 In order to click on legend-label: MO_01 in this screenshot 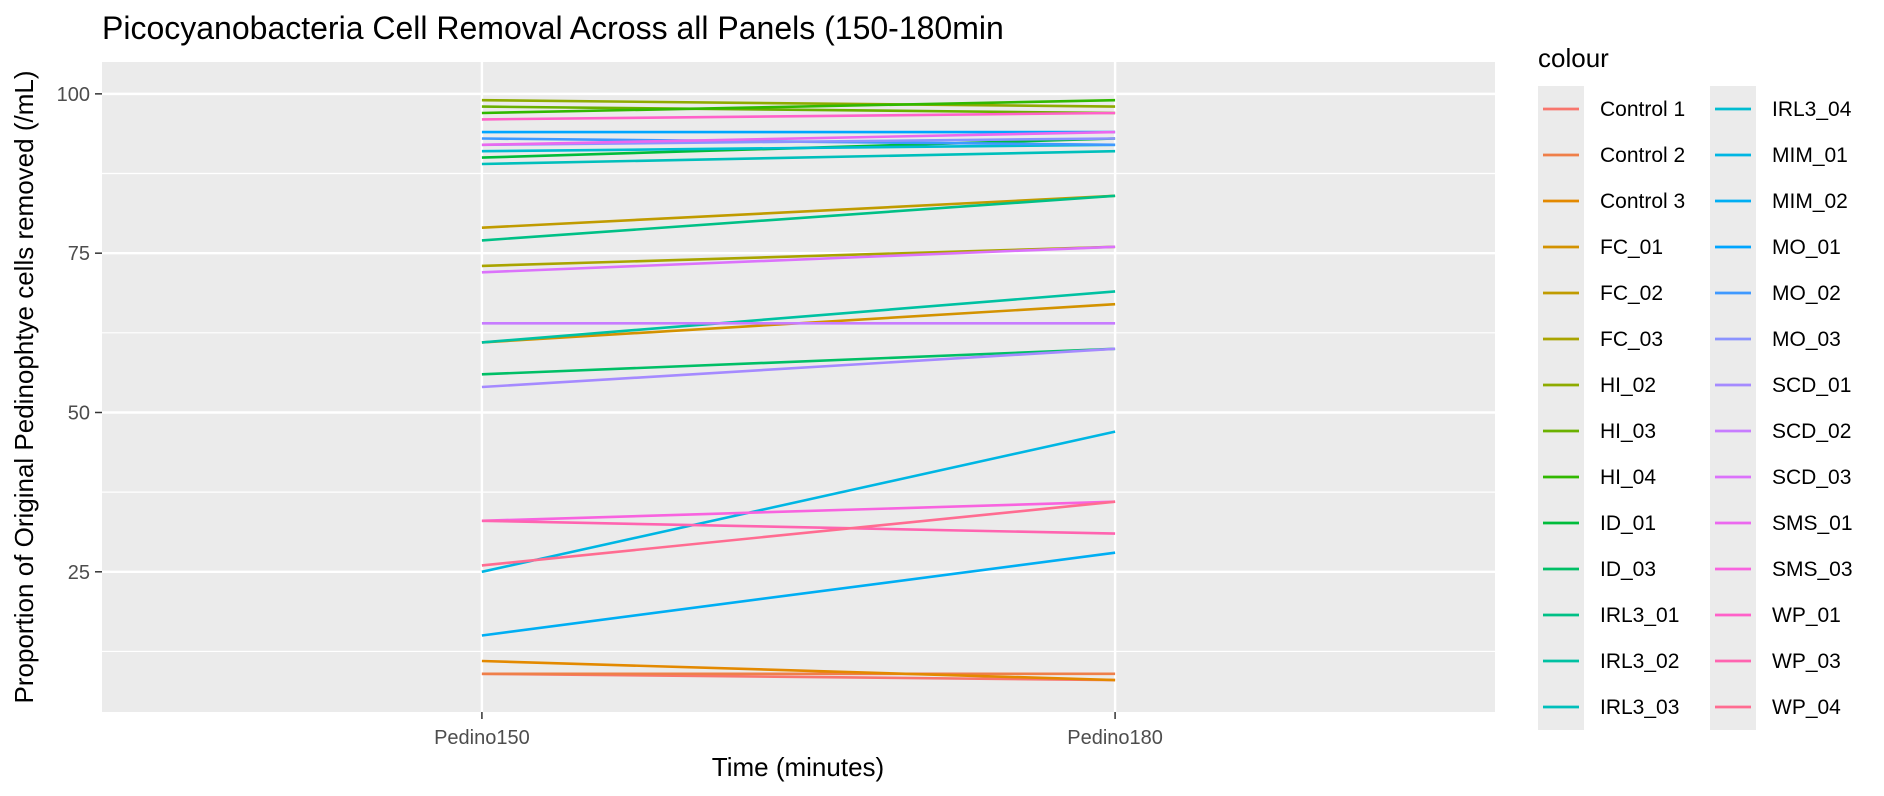, I will do `click(1806, 247)`.